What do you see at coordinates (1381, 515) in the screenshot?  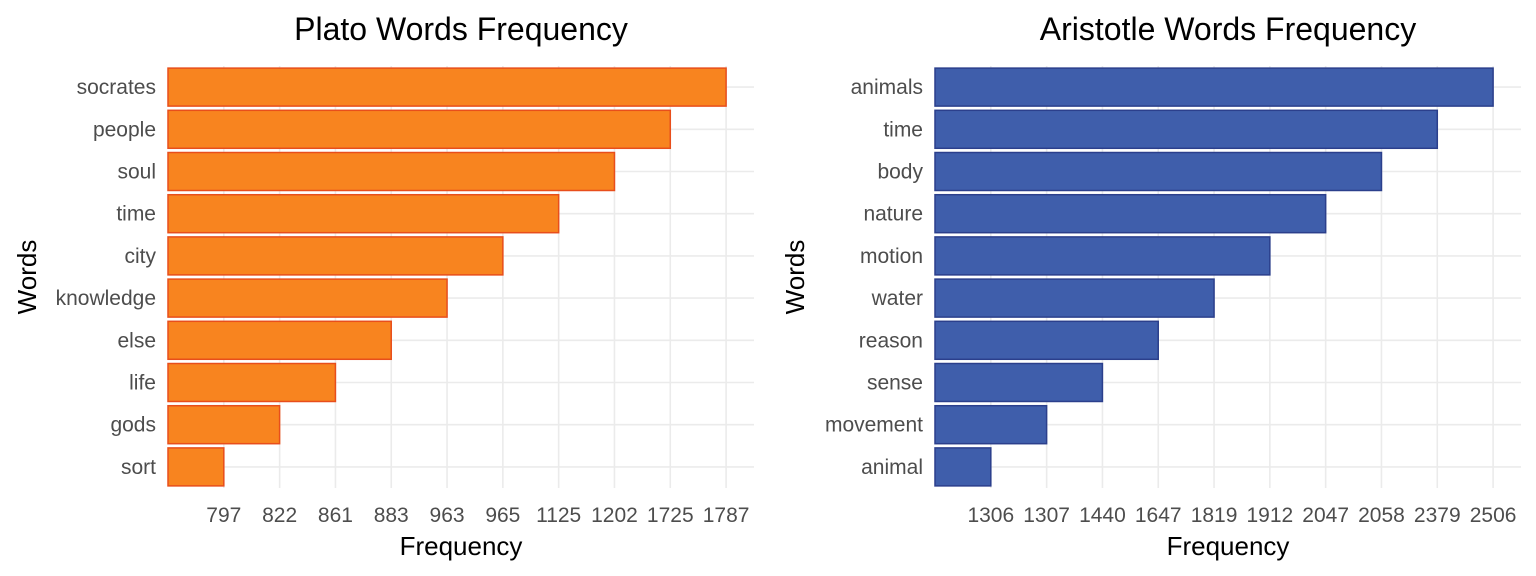 I see `aristotle-x-tick-2058: 2058` at bounding box center [1381, 515].